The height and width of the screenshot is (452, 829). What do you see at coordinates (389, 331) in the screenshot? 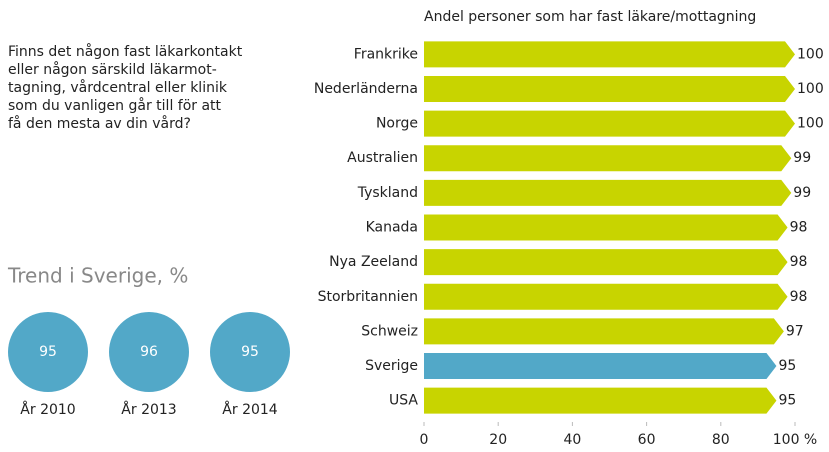
I see `category-label: Schweiz` at bounding box center [389, 331].